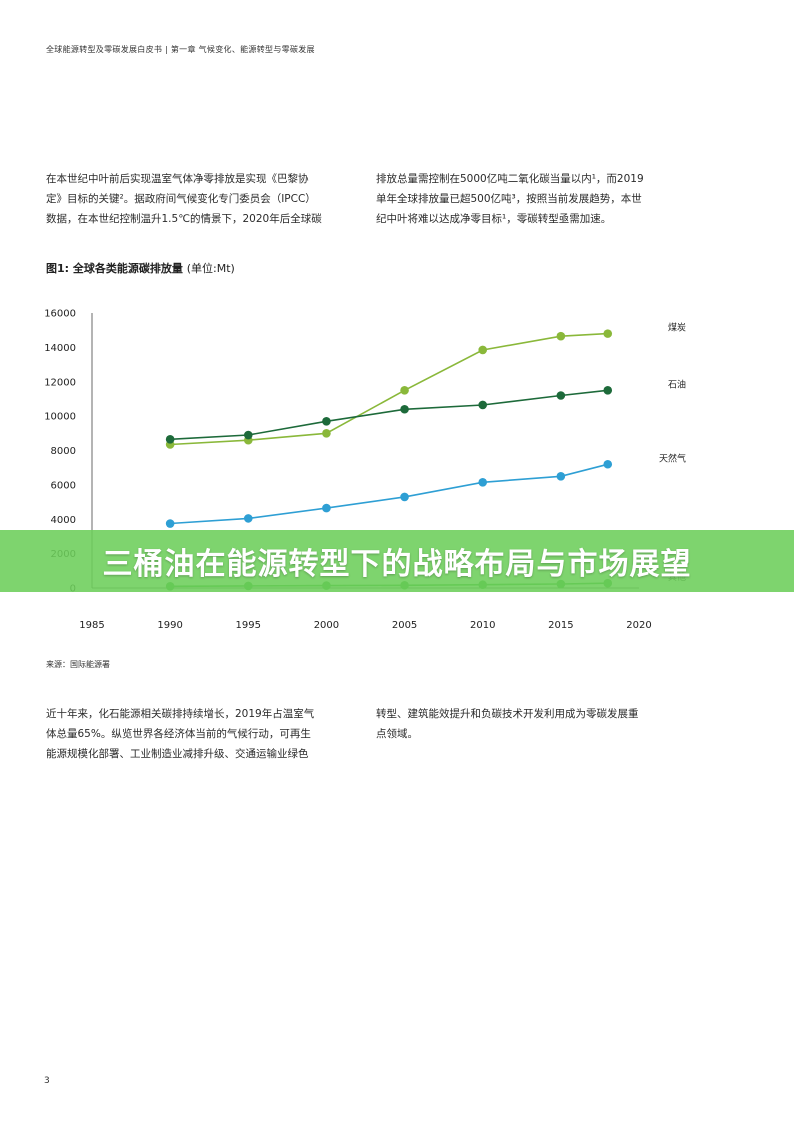  I want to click on series-label: 石油, so click(677, 384).